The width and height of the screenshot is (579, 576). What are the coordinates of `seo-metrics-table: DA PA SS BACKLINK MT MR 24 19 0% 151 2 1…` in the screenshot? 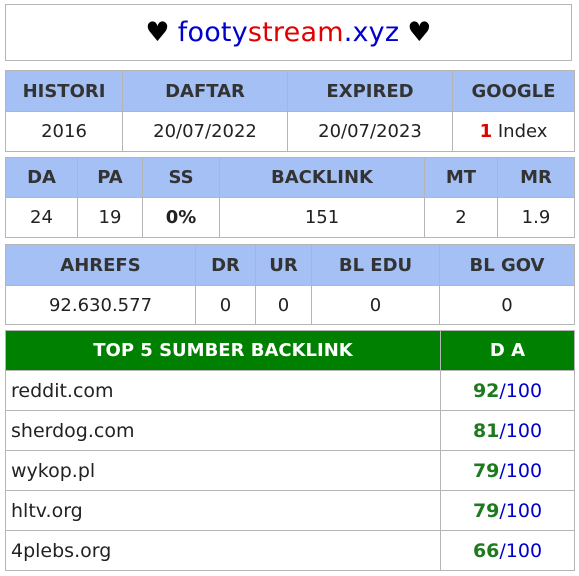 It's located at (290, 197).